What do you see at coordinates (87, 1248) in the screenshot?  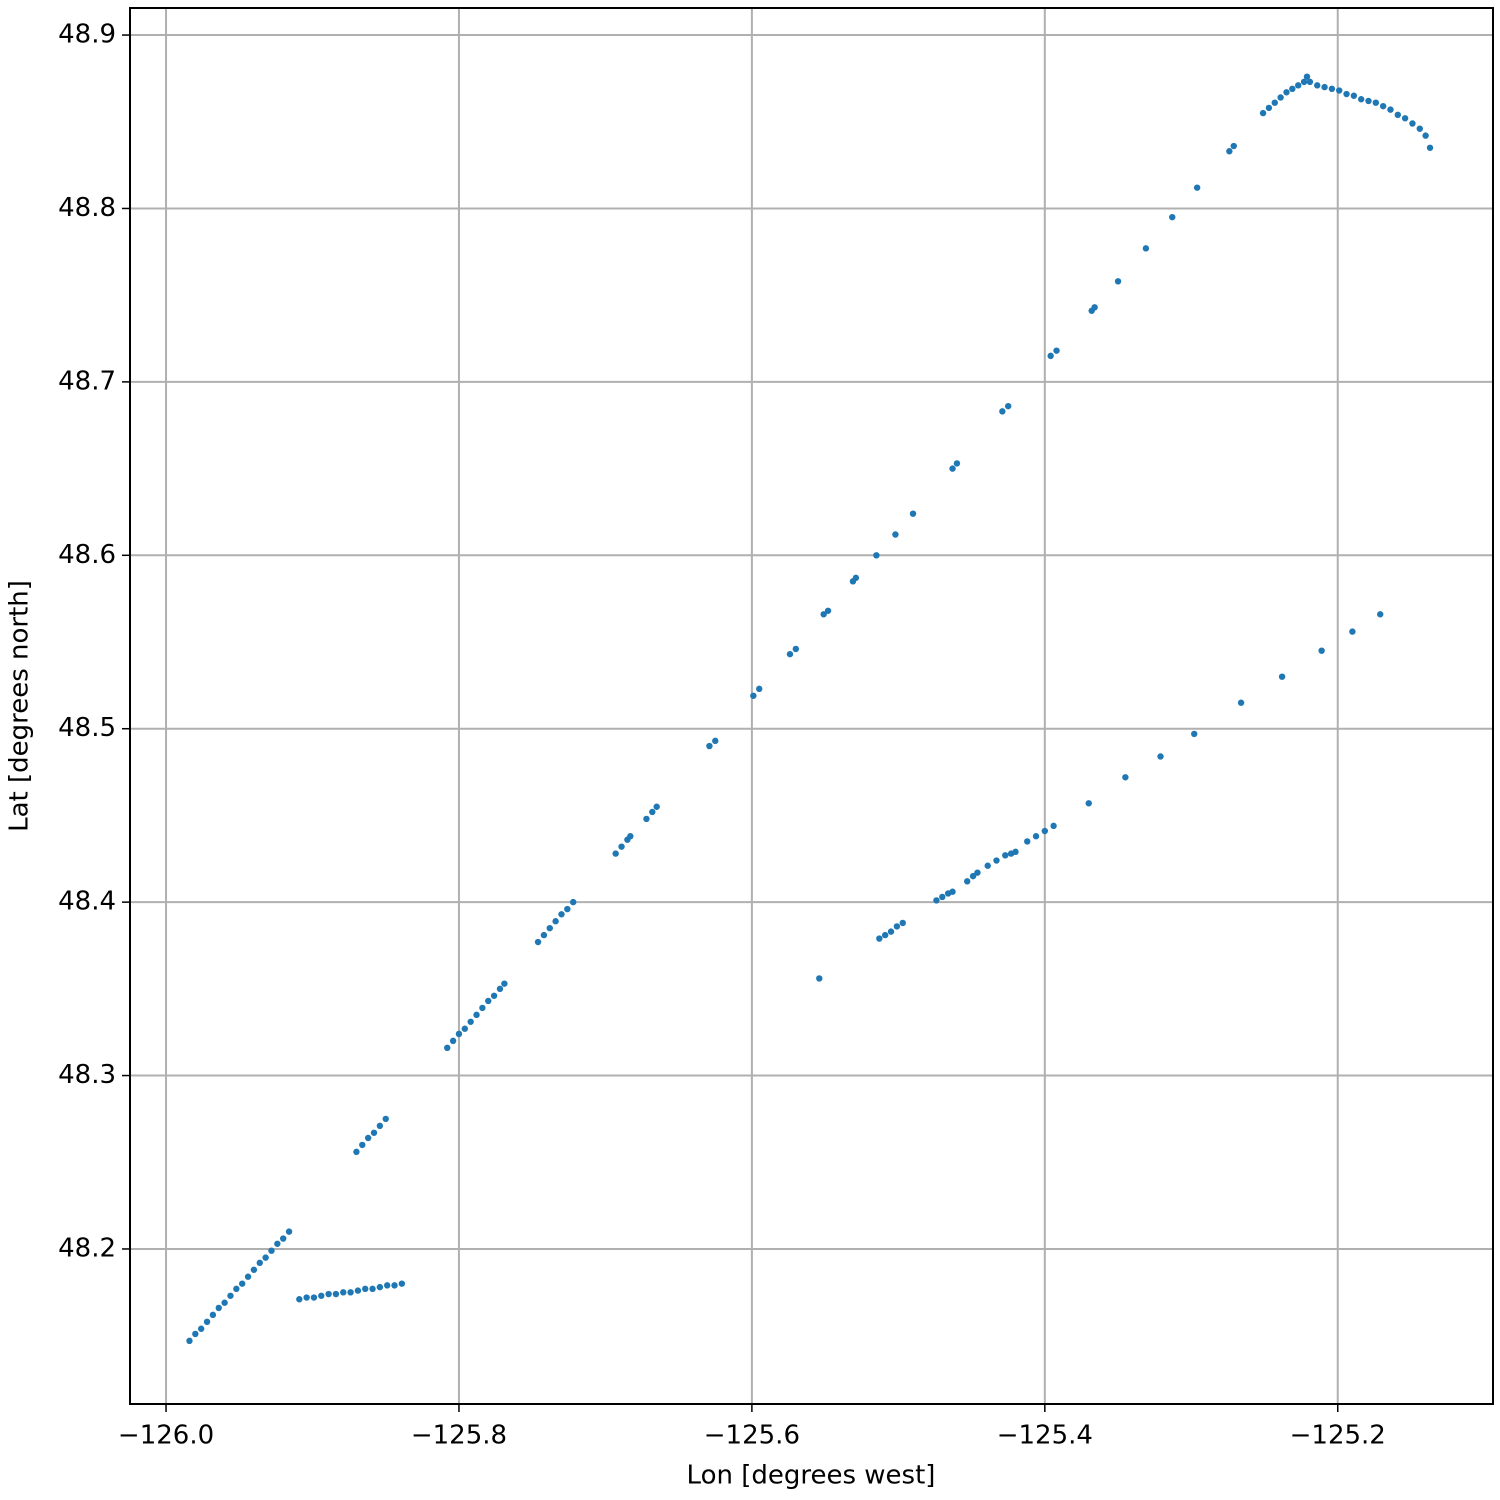 I see `y-tick-label: 48.2` at bounding box center [87, 1248].